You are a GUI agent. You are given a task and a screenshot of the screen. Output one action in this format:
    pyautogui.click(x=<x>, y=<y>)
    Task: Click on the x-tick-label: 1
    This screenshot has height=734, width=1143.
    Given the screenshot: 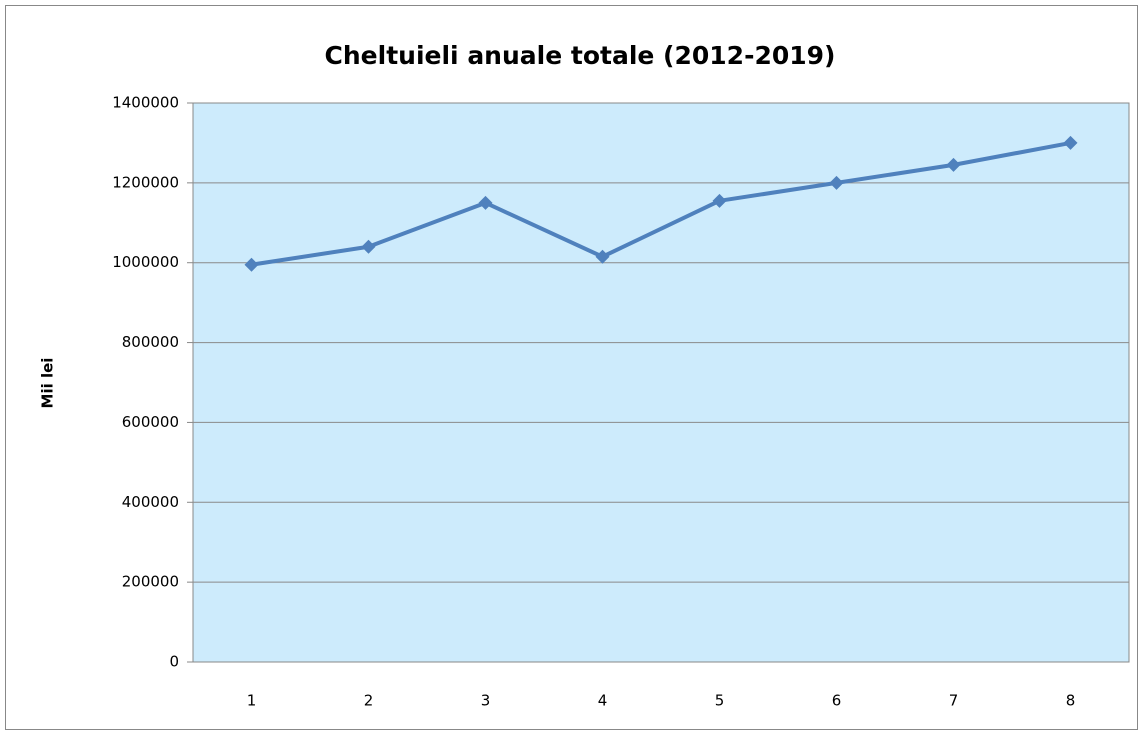 What is the action you would take?
    pyautogui.click(x=252, y=701)
    